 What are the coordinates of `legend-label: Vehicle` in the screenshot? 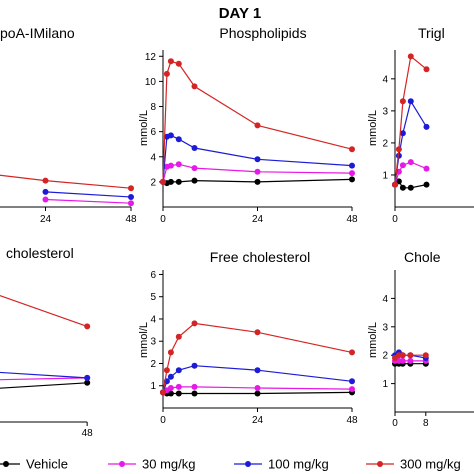 It's located at (47, 464).